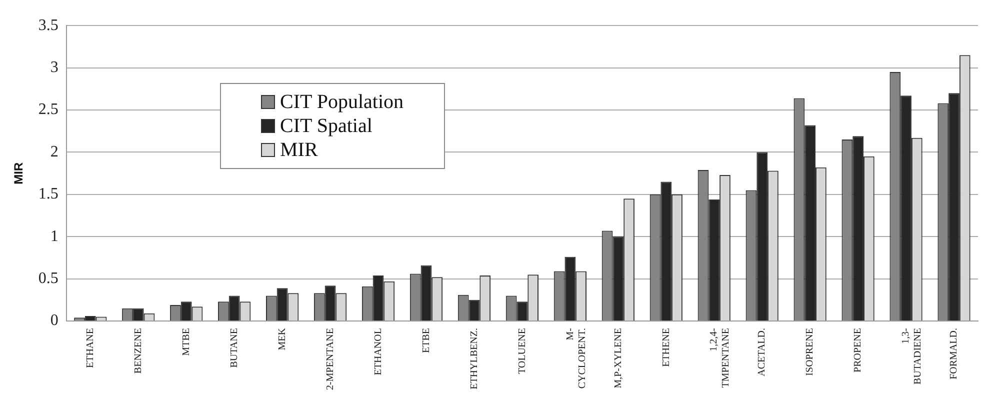  Describe the element at coordinates (186, 342) in the screenshot. I see `x-tick-label: MTBE` at that location.